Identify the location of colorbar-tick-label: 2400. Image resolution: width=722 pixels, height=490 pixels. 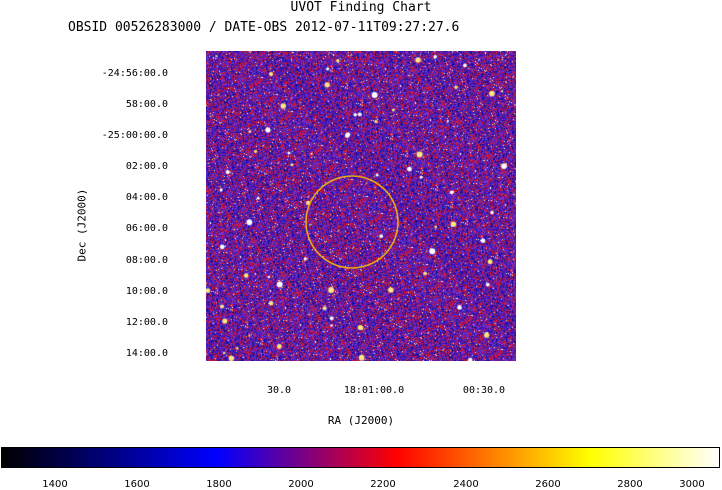
(466, 484).